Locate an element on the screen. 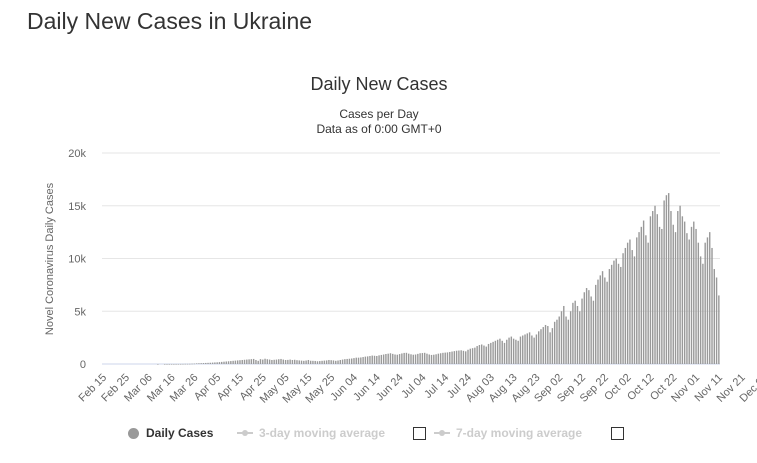  legend-item-daily-cases: Daily Cases is located at coordinates (170, 433).